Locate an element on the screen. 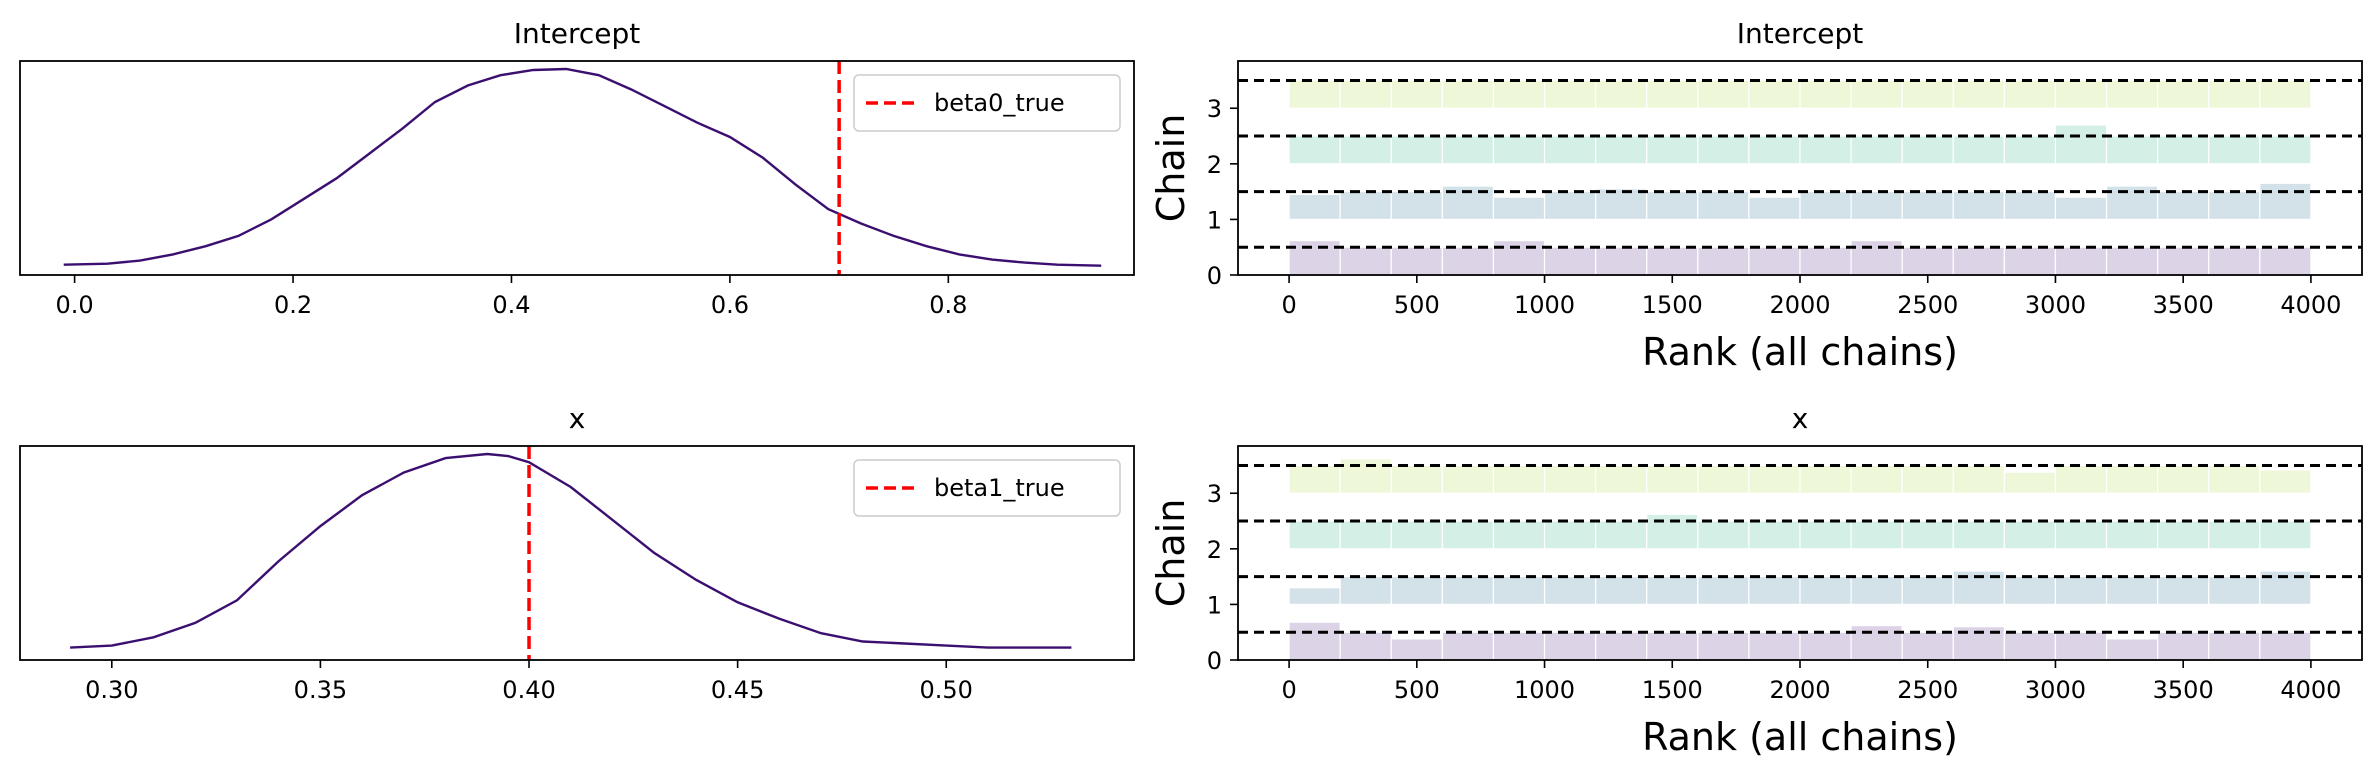 The width and height of the screenshot is (2380, 779). x-tick-label: 0.6 is located at coordinates (730, 305).